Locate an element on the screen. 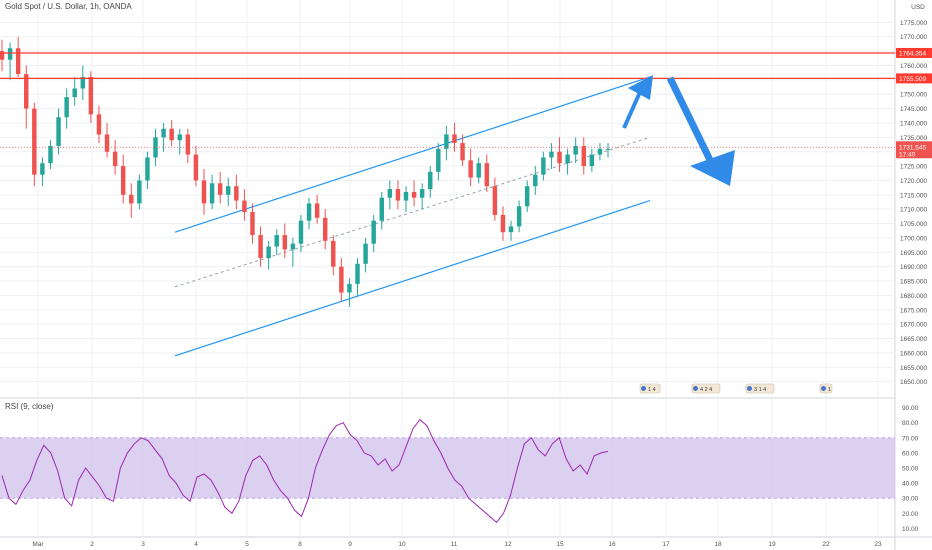 This screenshot has width=932, height=550. date-tick-label: 3 is located at coordinates (143, 544).